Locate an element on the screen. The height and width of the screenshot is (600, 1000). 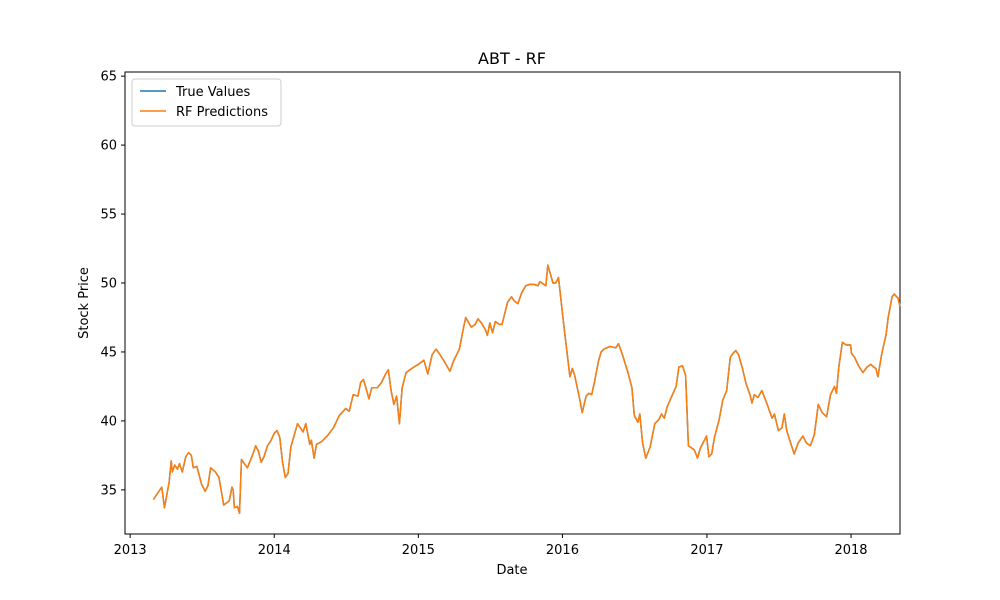
y-tick-label: 35 is located at coordinates (108, 490).